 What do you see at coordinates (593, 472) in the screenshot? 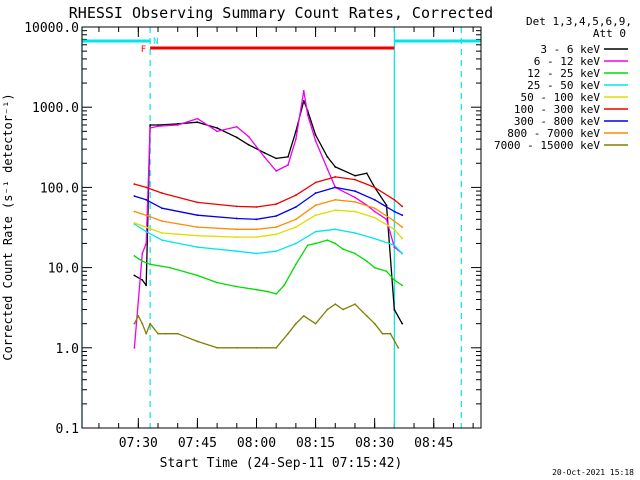
I see `generation-timestamp: 20-Oct-2021 15:18` at bounding box center [593, 472].